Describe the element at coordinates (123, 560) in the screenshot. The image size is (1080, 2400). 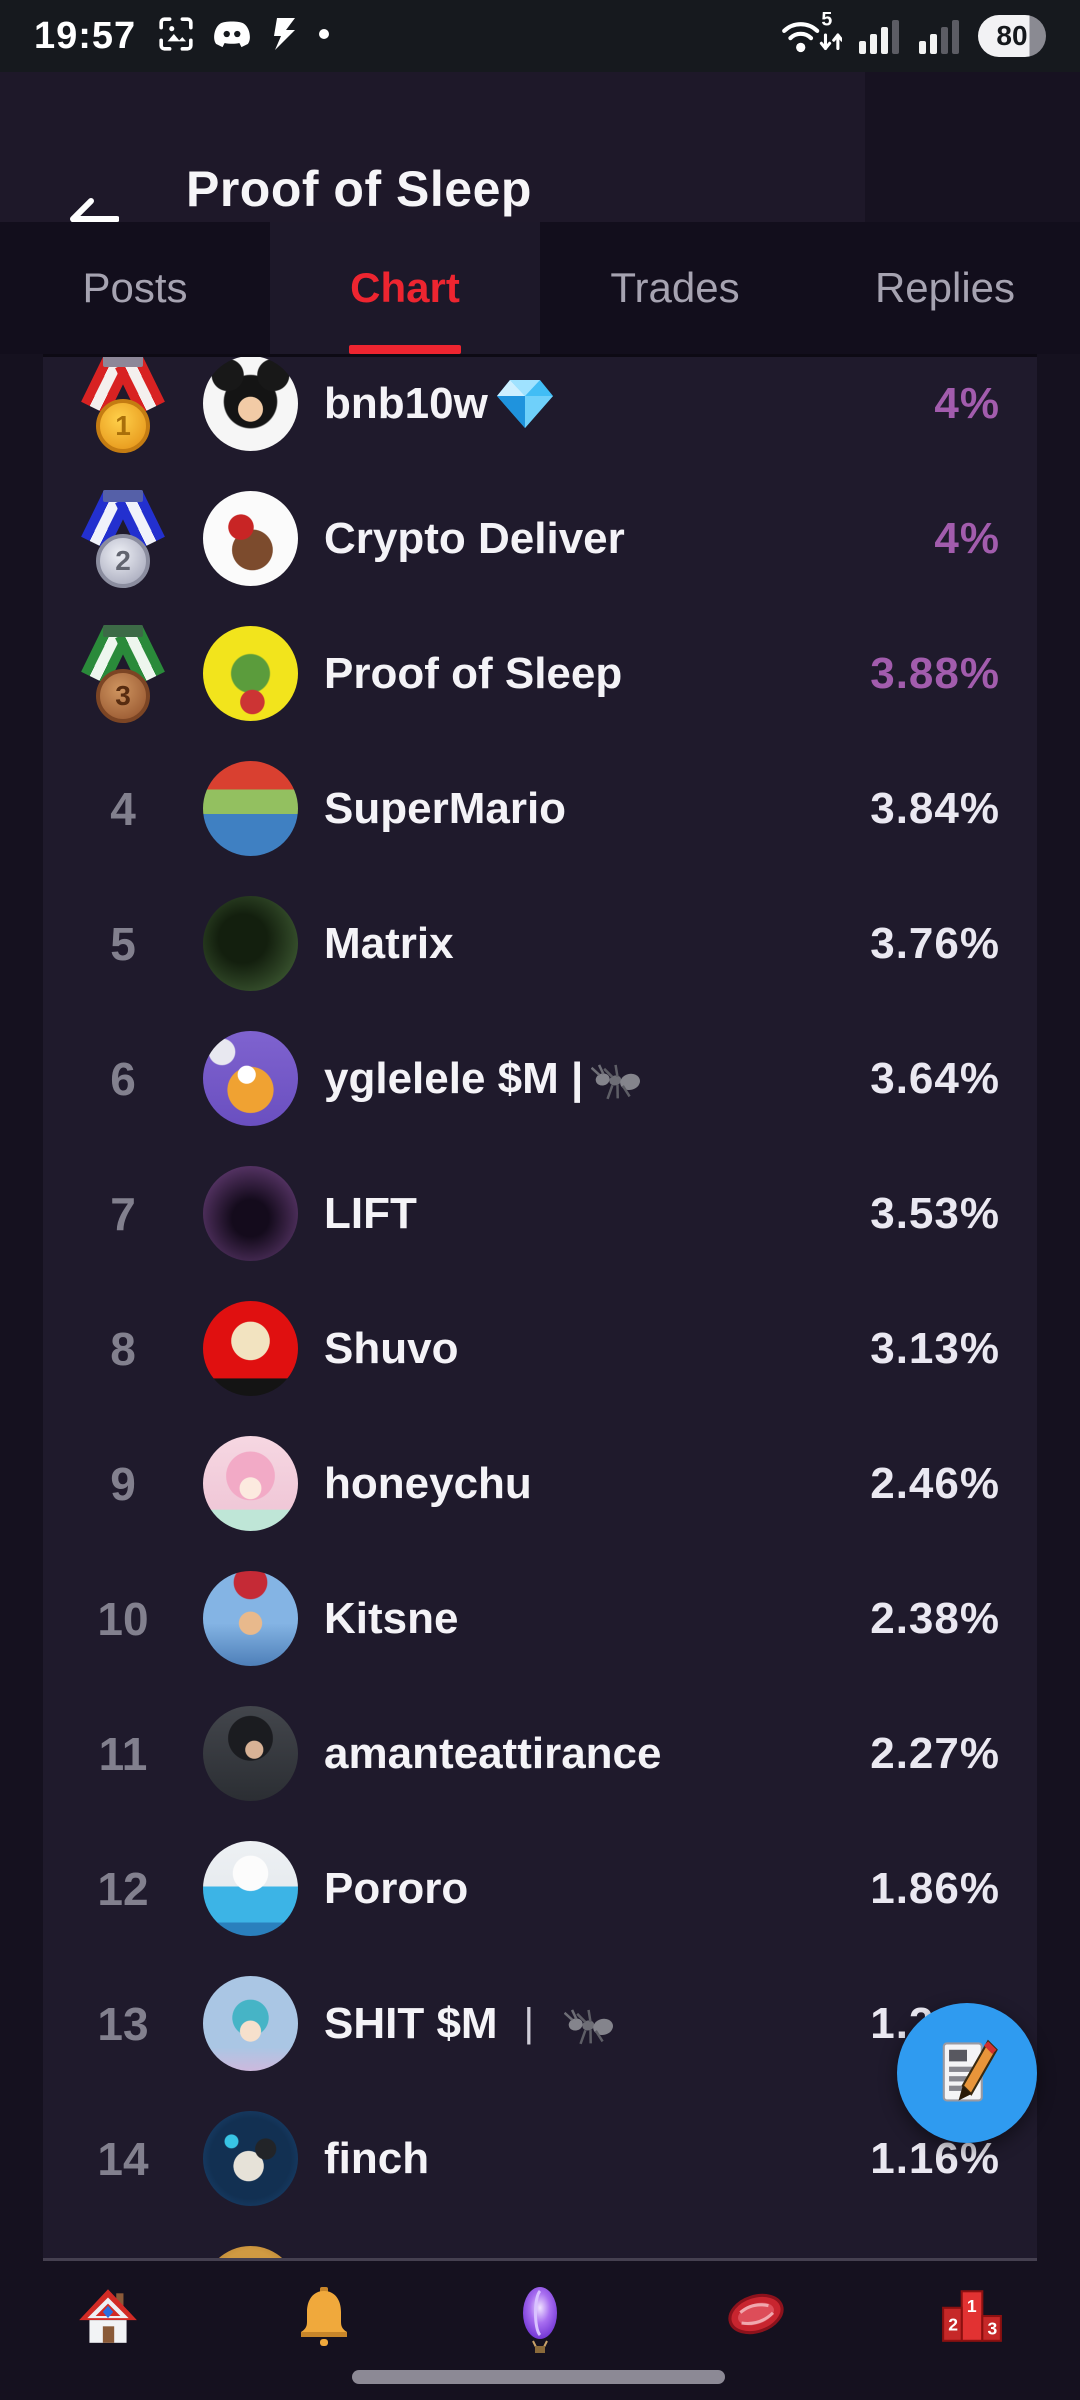
I see `medal-coin-number: 2` at that location.